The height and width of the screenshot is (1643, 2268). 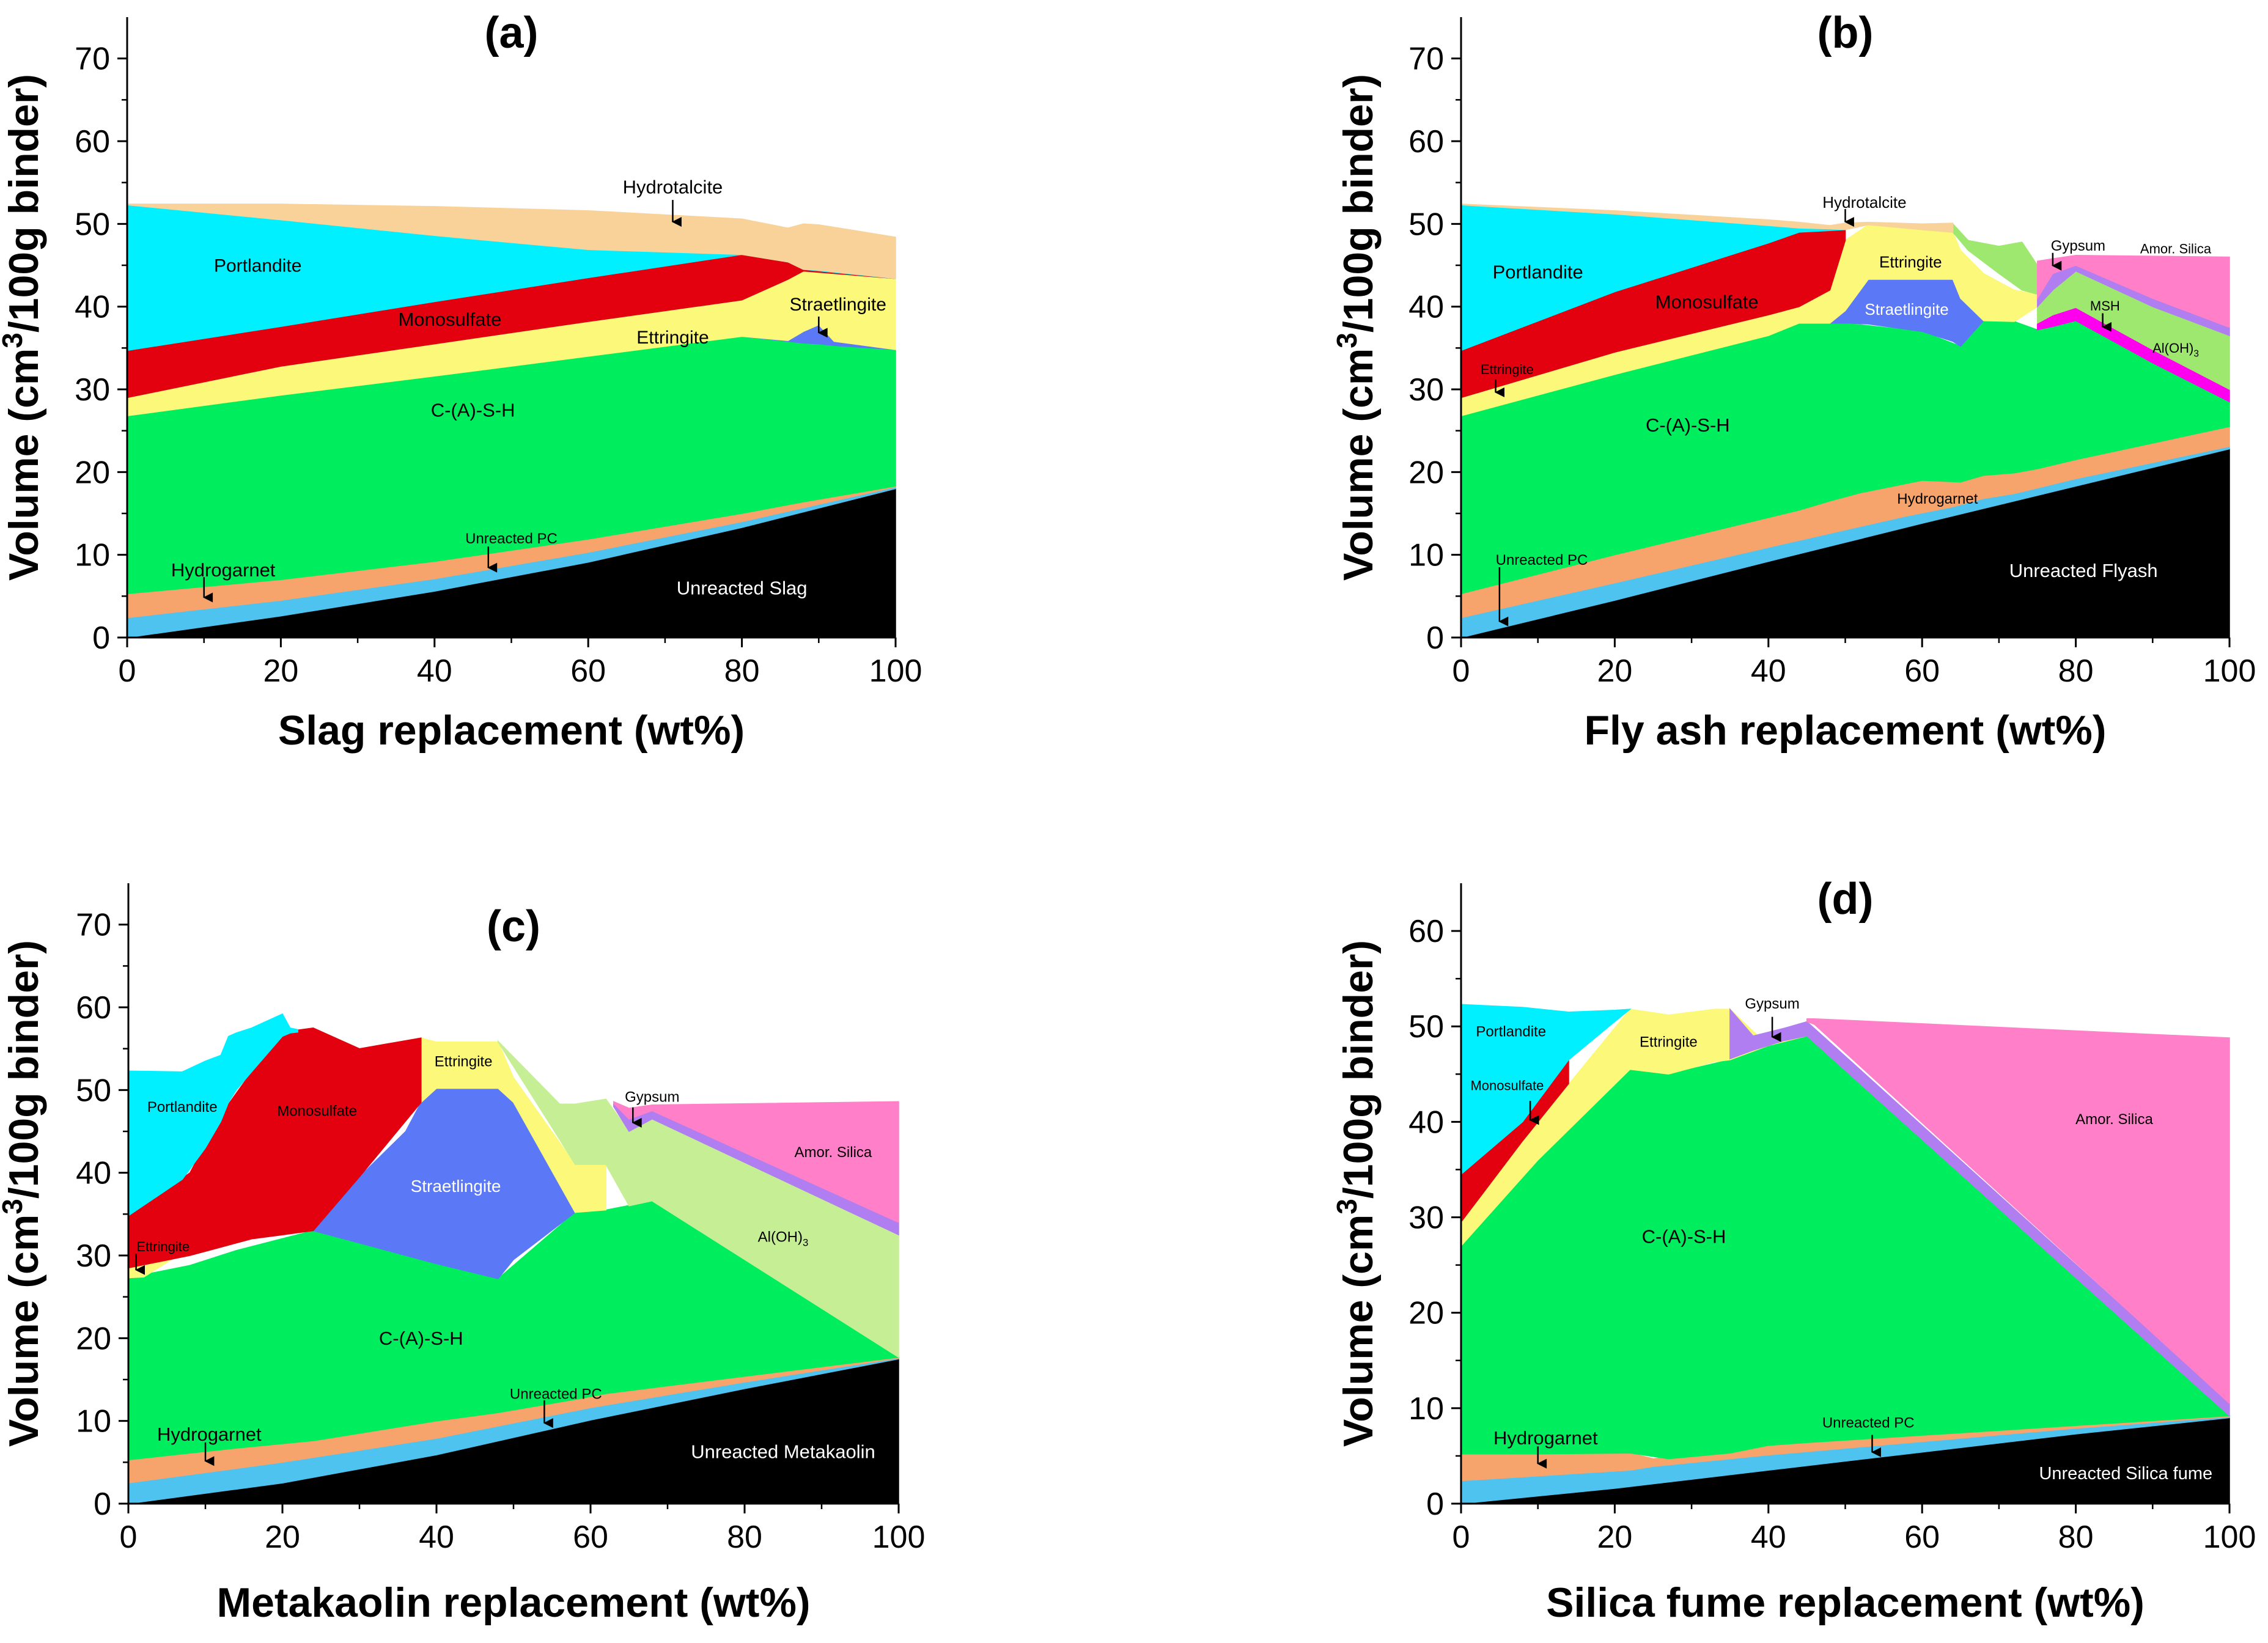 I want to click on panel-title: (b), so click(x=1845, y=33).